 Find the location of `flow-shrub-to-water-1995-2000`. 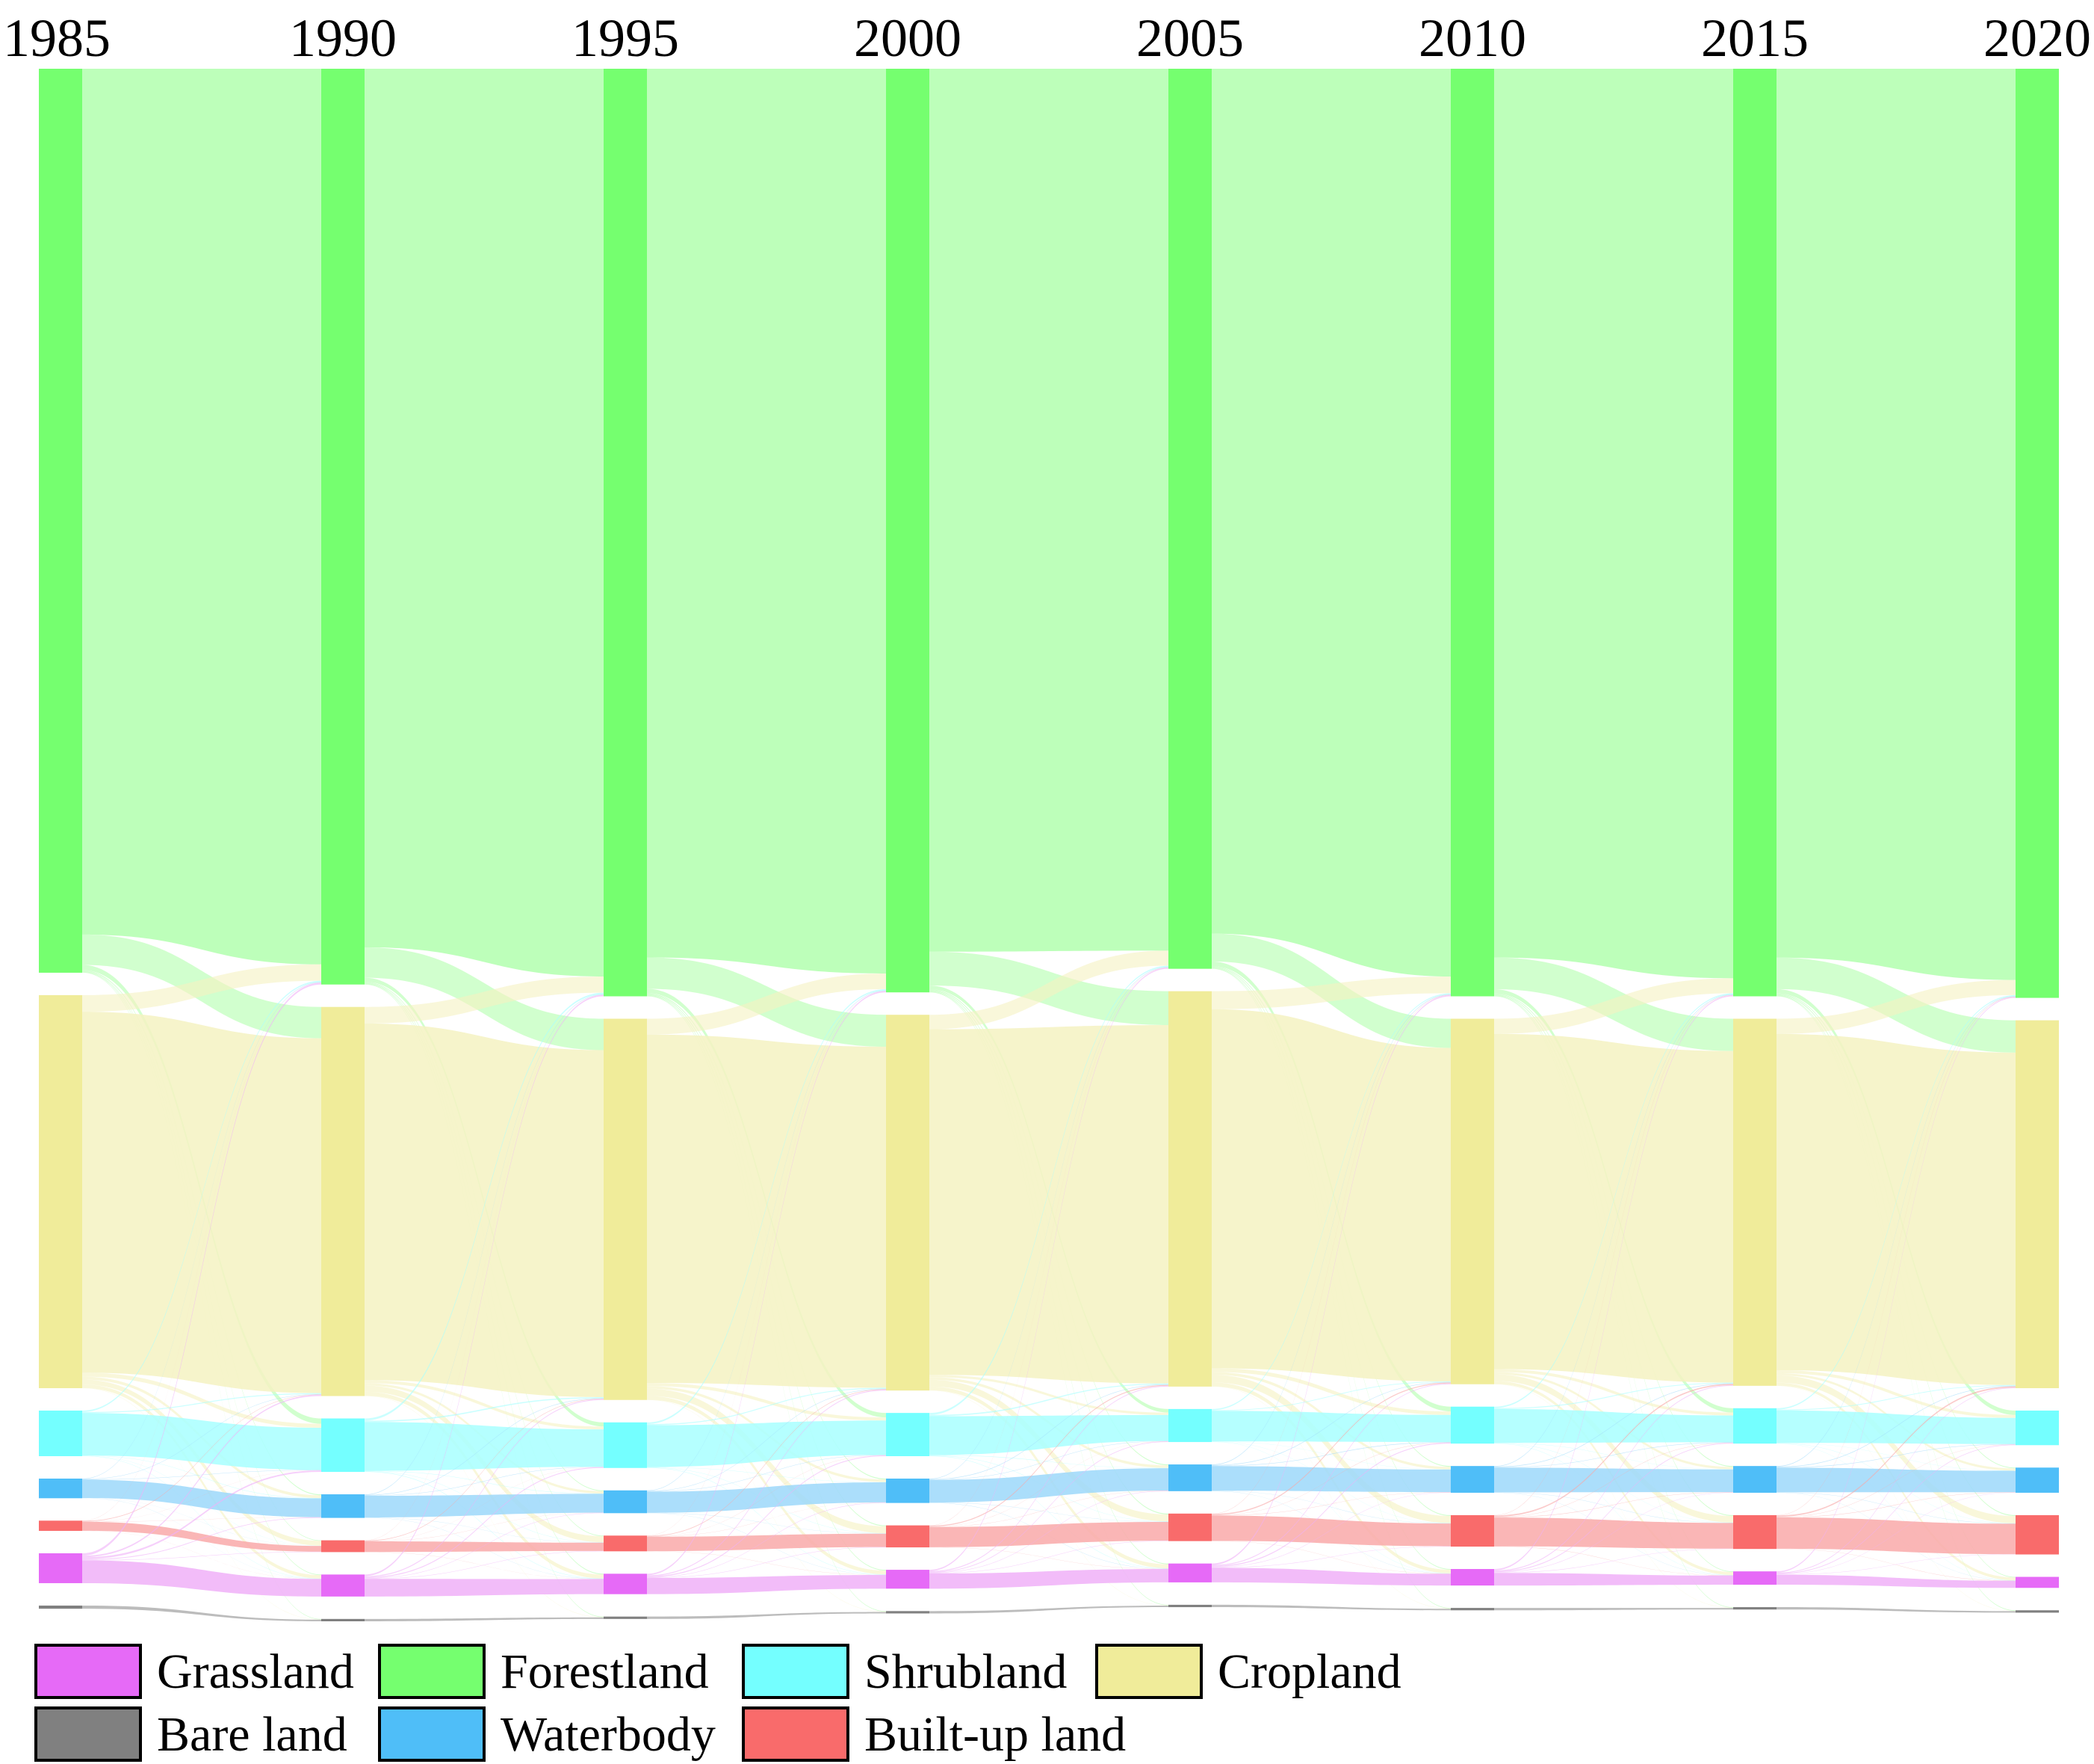

flow-shrub-to-water-1995-2000 is located at coordinates (766, 1475).